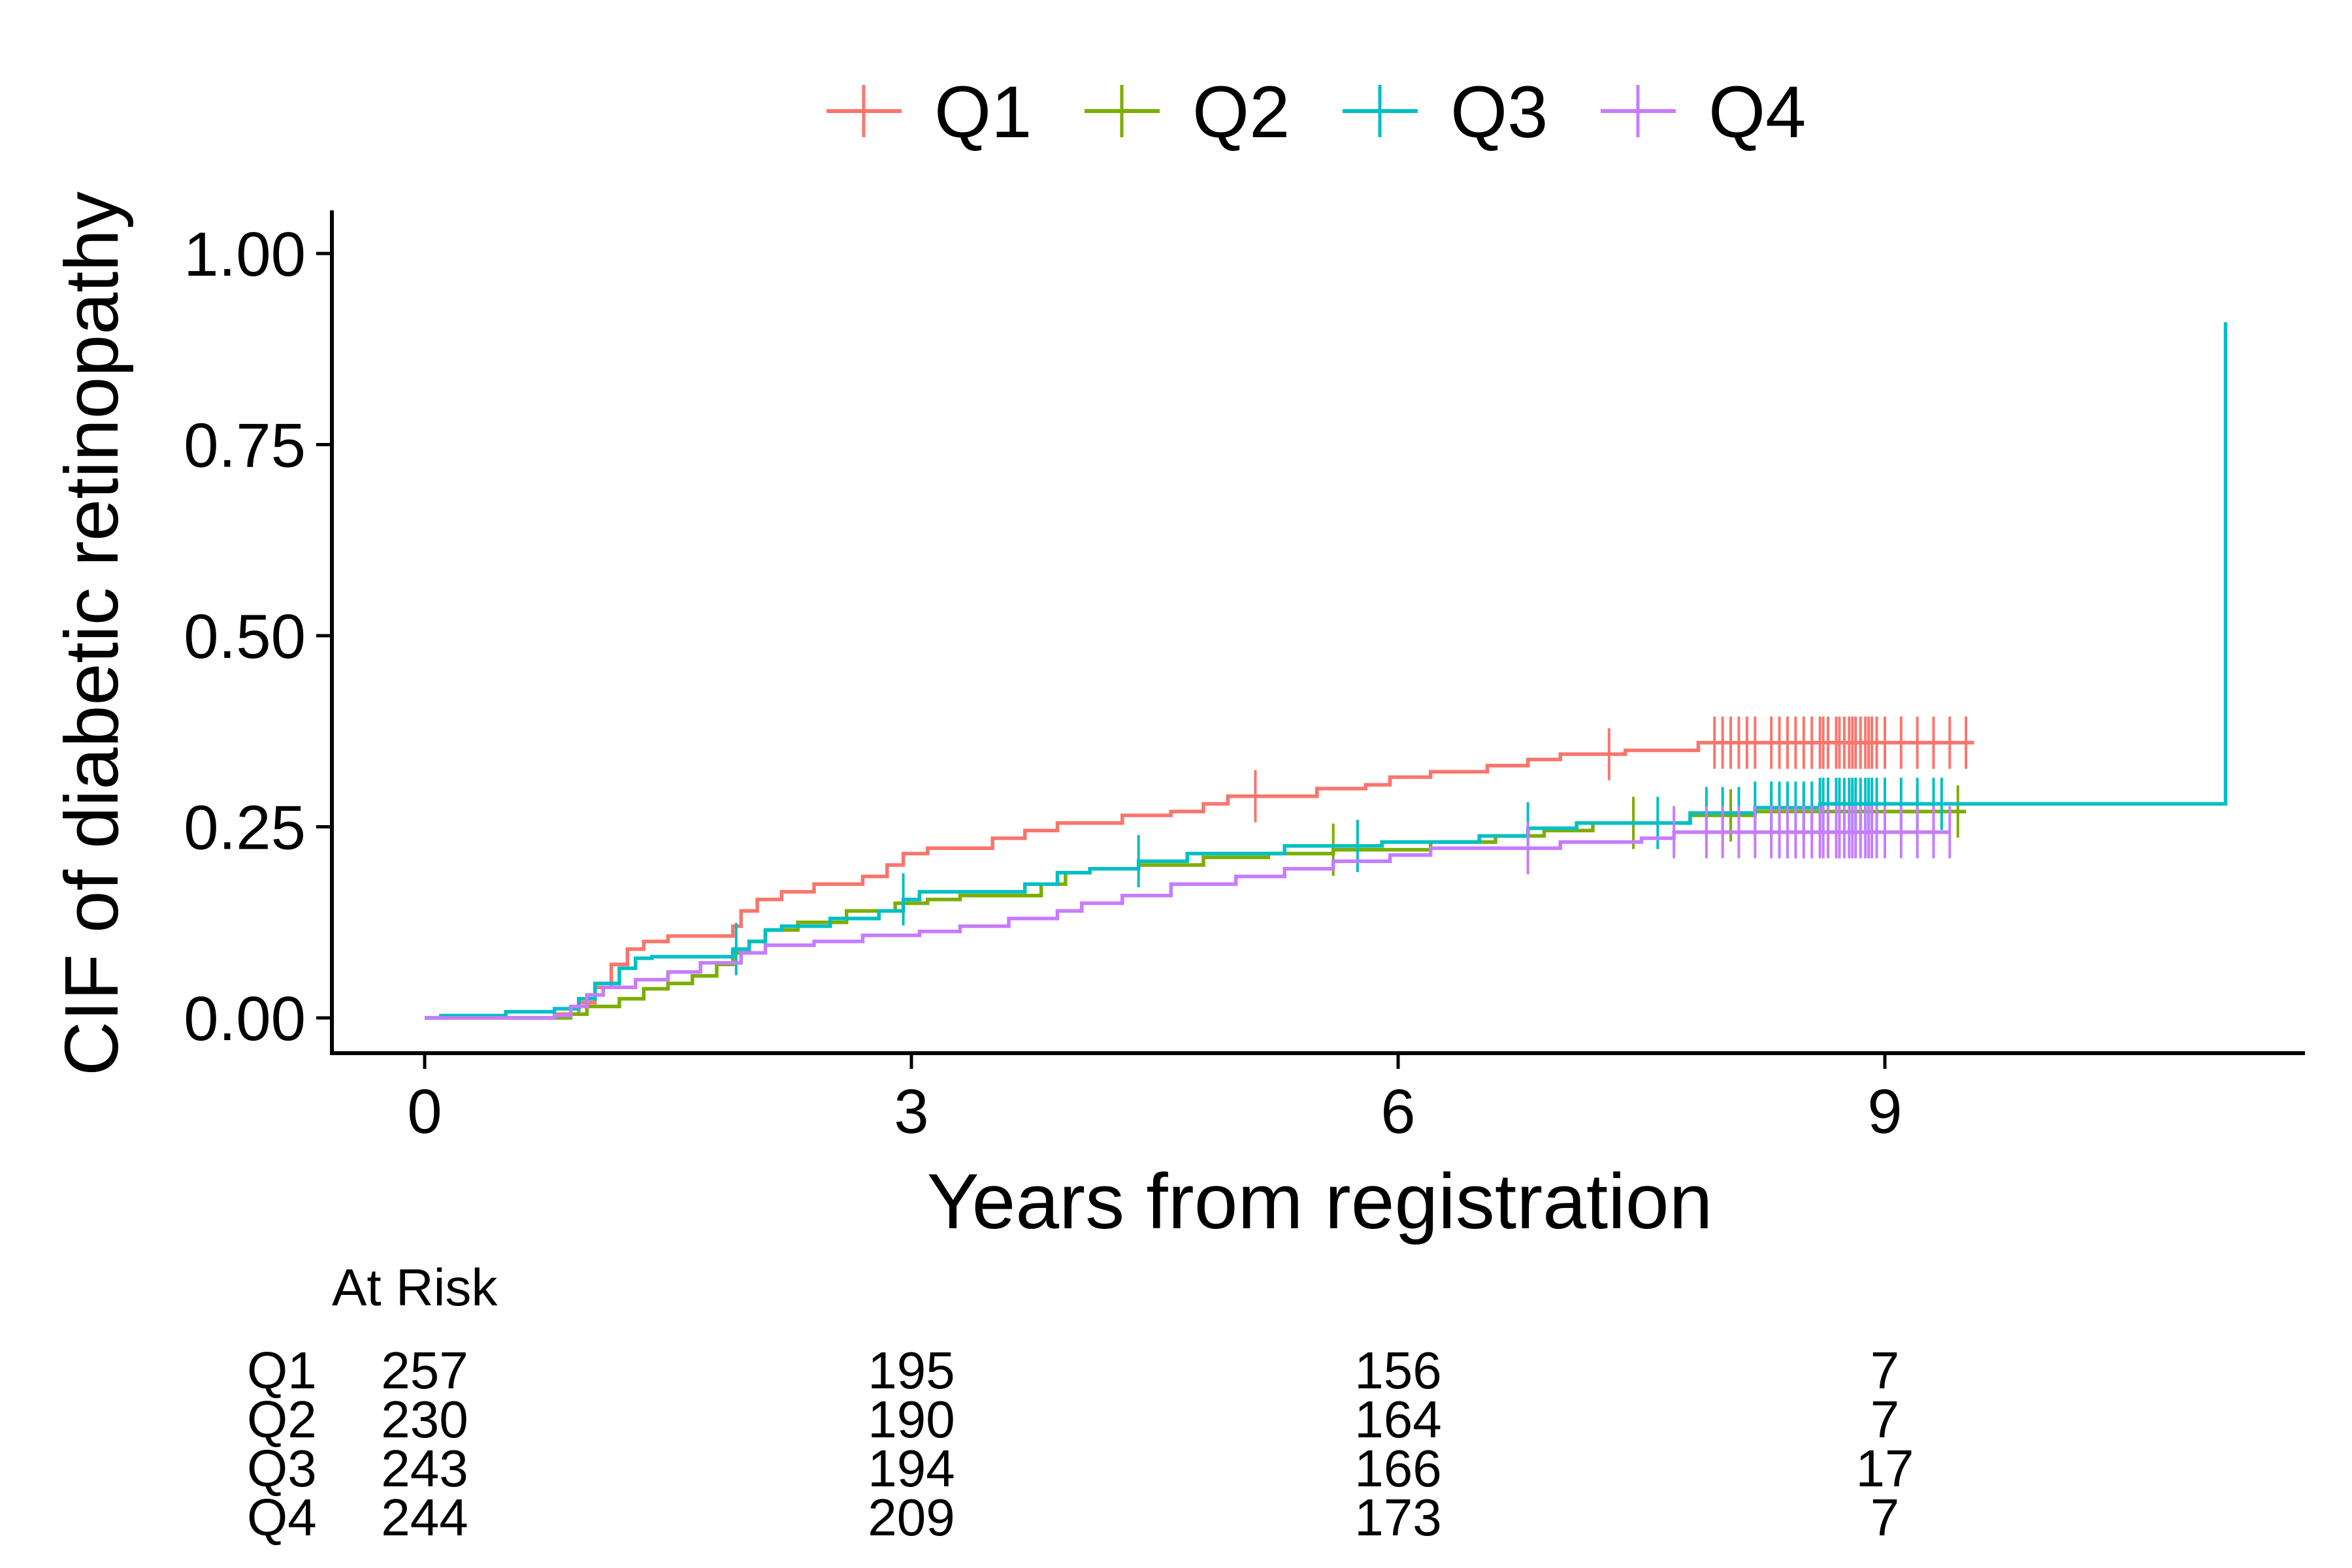 The image size is (2352, 1568). I want to click on legend-label-q4: Q4, so click(1757, 112).